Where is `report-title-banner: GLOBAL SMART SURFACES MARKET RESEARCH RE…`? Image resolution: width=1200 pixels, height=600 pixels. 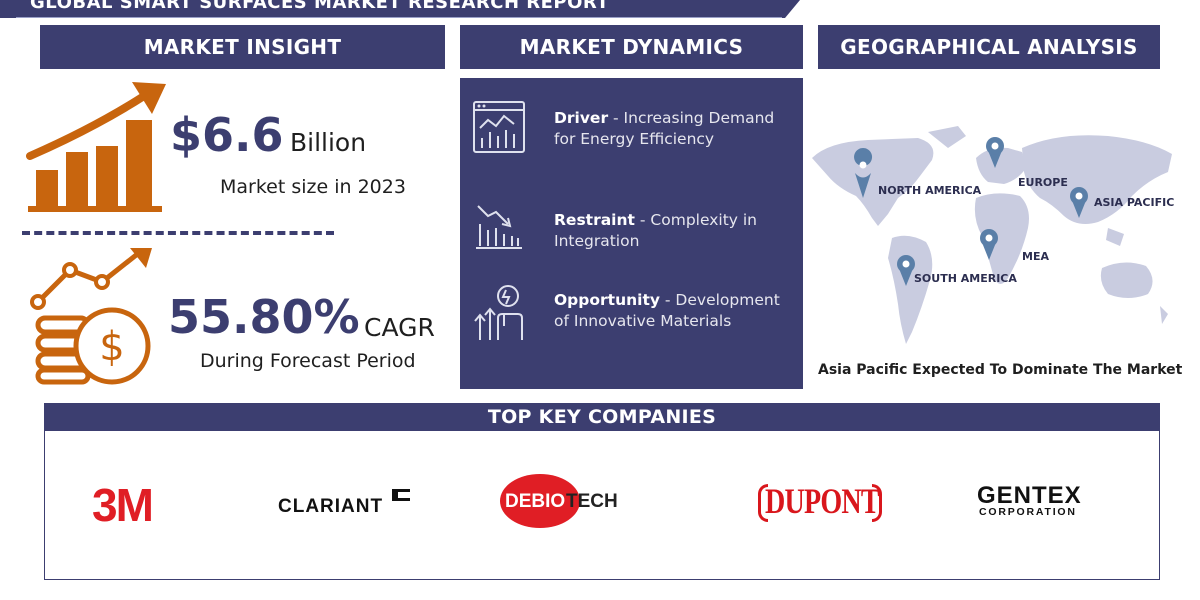 report-title-banner: GLOBAL SMART SURFACES MARKET RESEARCH RE… is located at coordinates (400, 9).